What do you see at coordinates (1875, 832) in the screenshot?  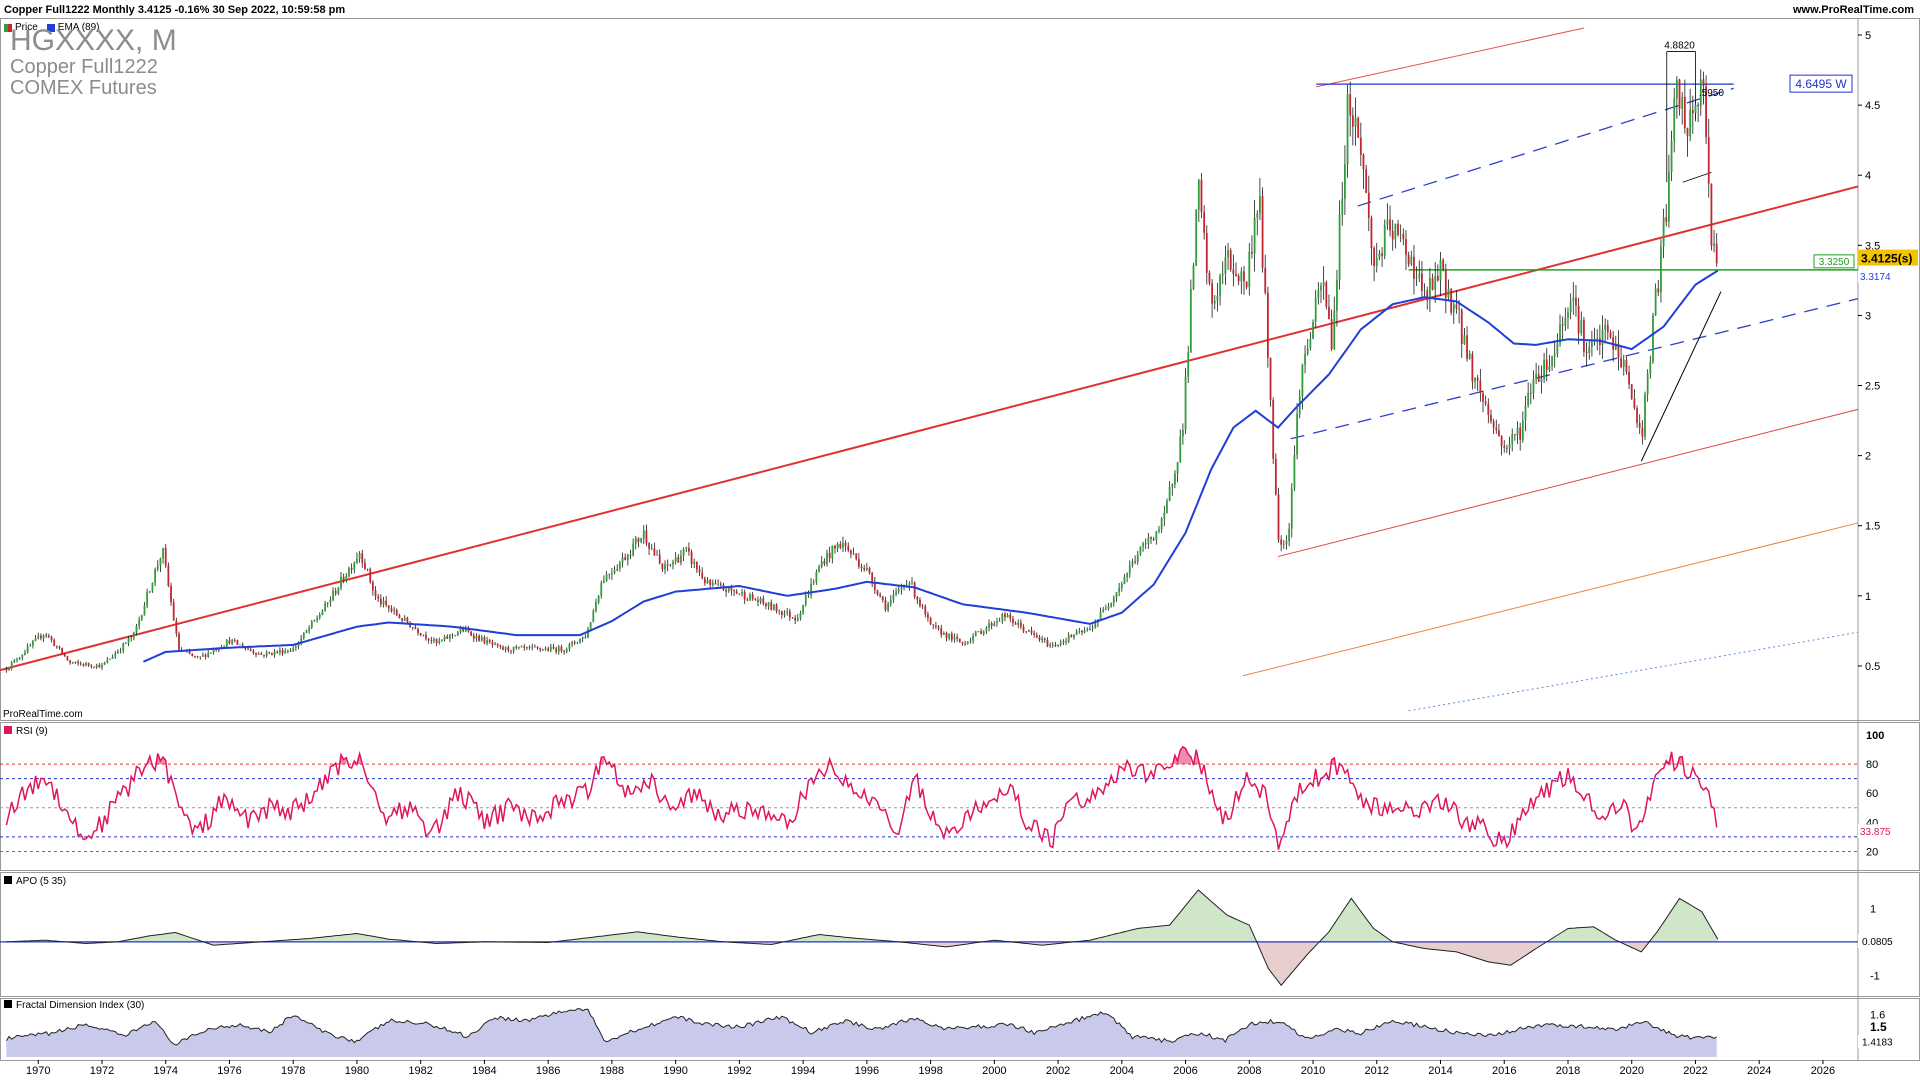 I see `rsi-last-label: 33.875` at bounding box center [1875, 832].